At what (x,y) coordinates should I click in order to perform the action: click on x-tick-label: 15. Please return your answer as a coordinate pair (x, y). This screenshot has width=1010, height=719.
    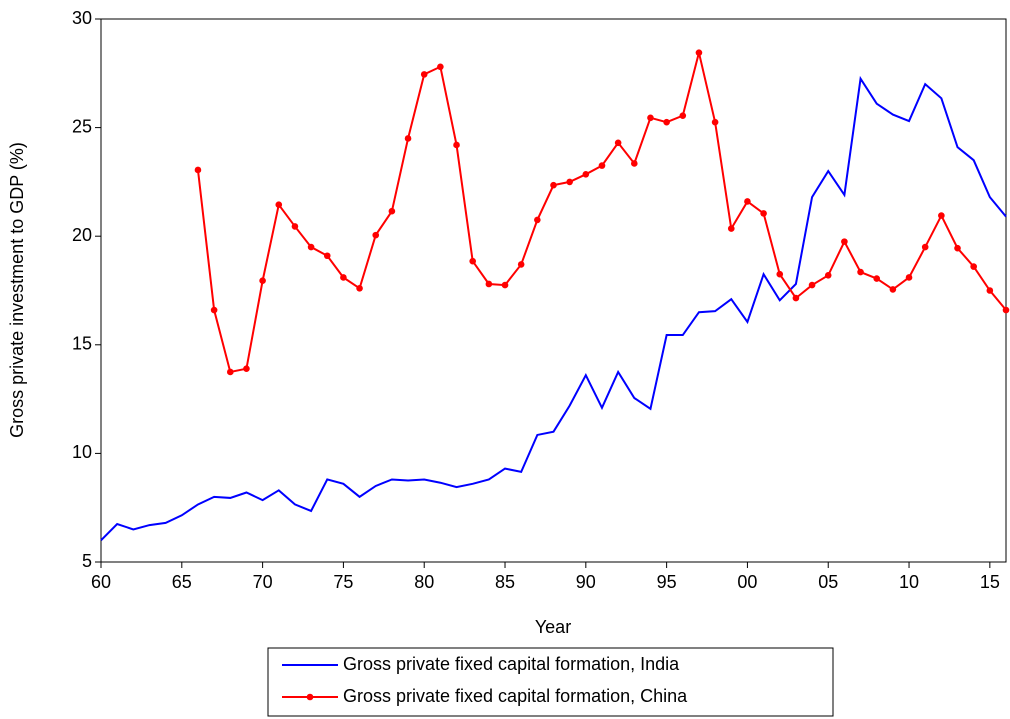
    Looking at the image, I should click on (990, 582).